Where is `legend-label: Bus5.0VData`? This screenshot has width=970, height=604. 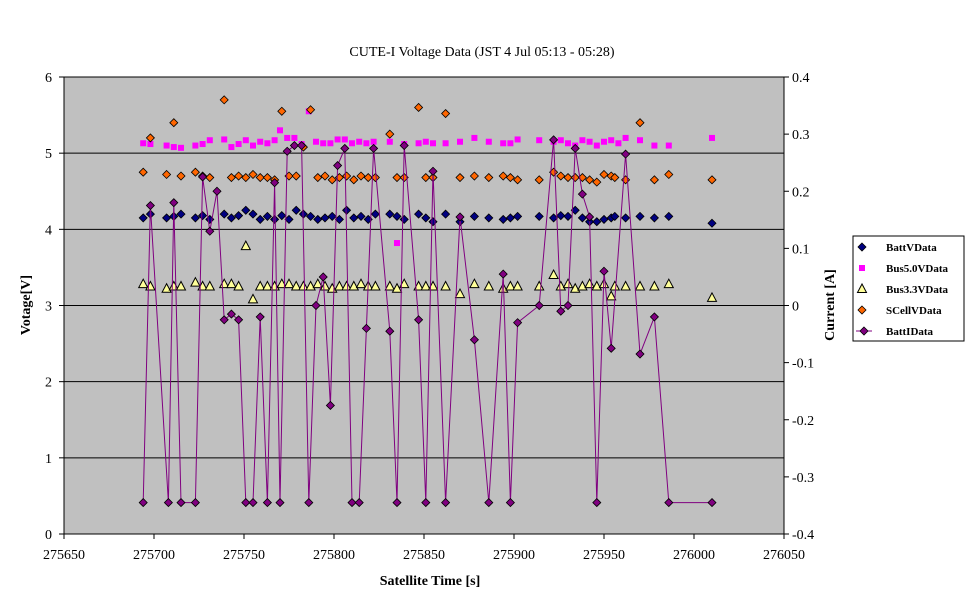 legend-label: Bus5.0VData is located at coordinates (917, 269).